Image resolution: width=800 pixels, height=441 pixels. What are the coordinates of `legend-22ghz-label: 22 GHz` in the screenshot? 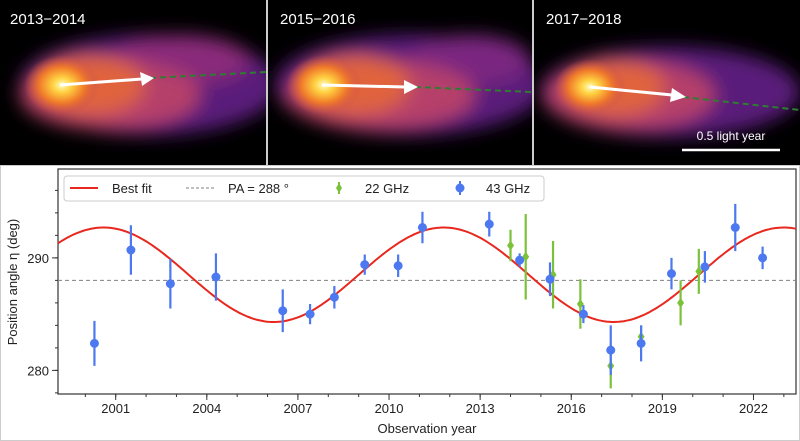 It's located at (387, 188).